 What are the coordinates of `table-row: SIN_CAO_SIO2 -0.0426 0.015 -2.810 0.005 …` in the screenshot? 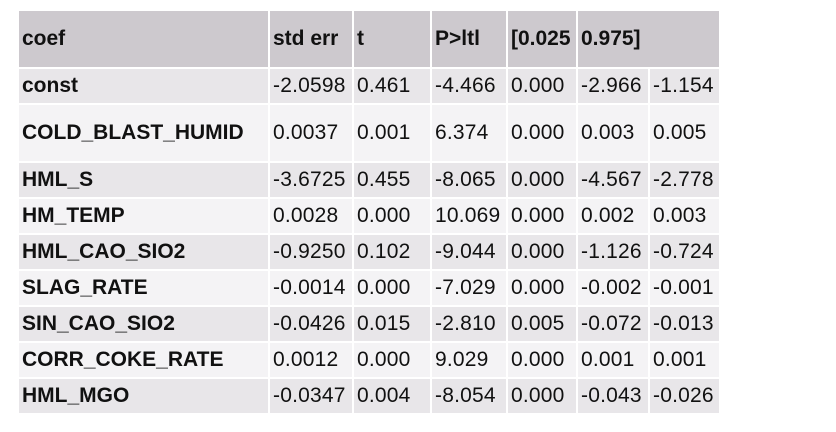 It's located at (369, 324).